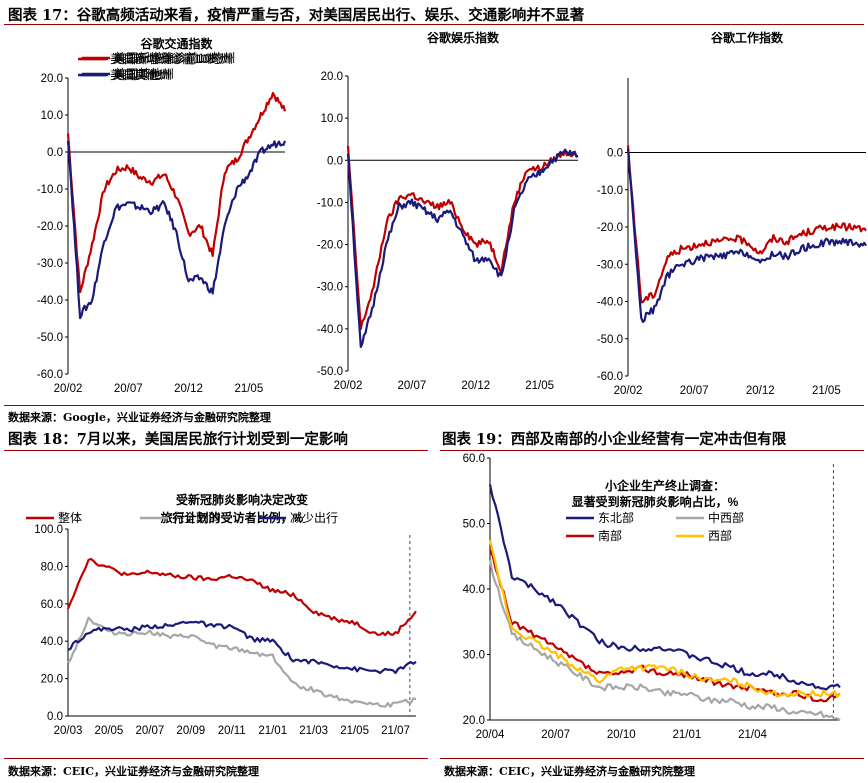  What do you see at coordinates (610, 535) in the screenshot?
I see `legend-label: 南部` at bounding box center [610, 535].